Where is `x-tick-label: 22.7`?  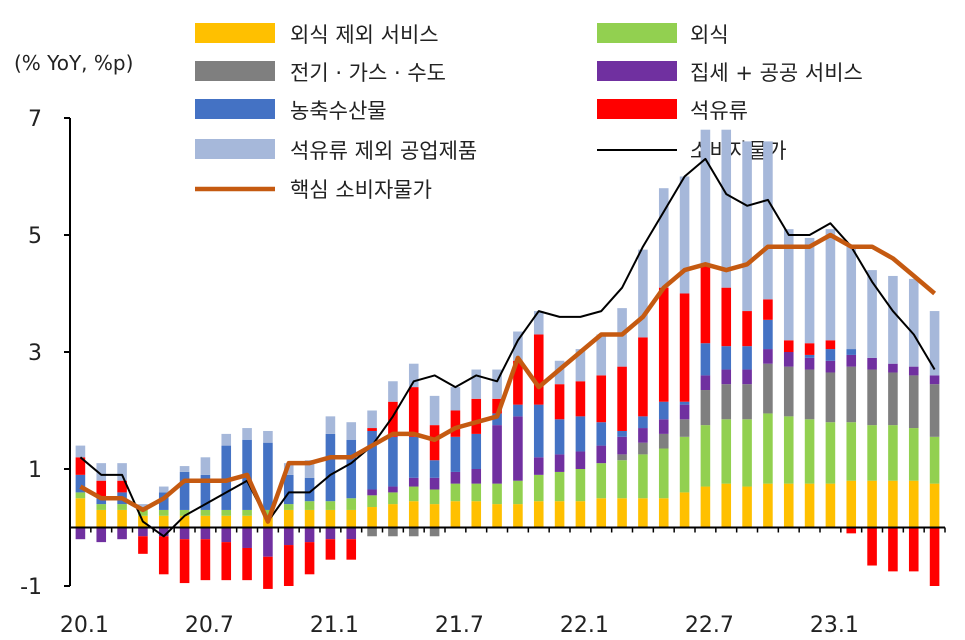
x-tick-label: 22.7 is located at coordinates (709, 625).